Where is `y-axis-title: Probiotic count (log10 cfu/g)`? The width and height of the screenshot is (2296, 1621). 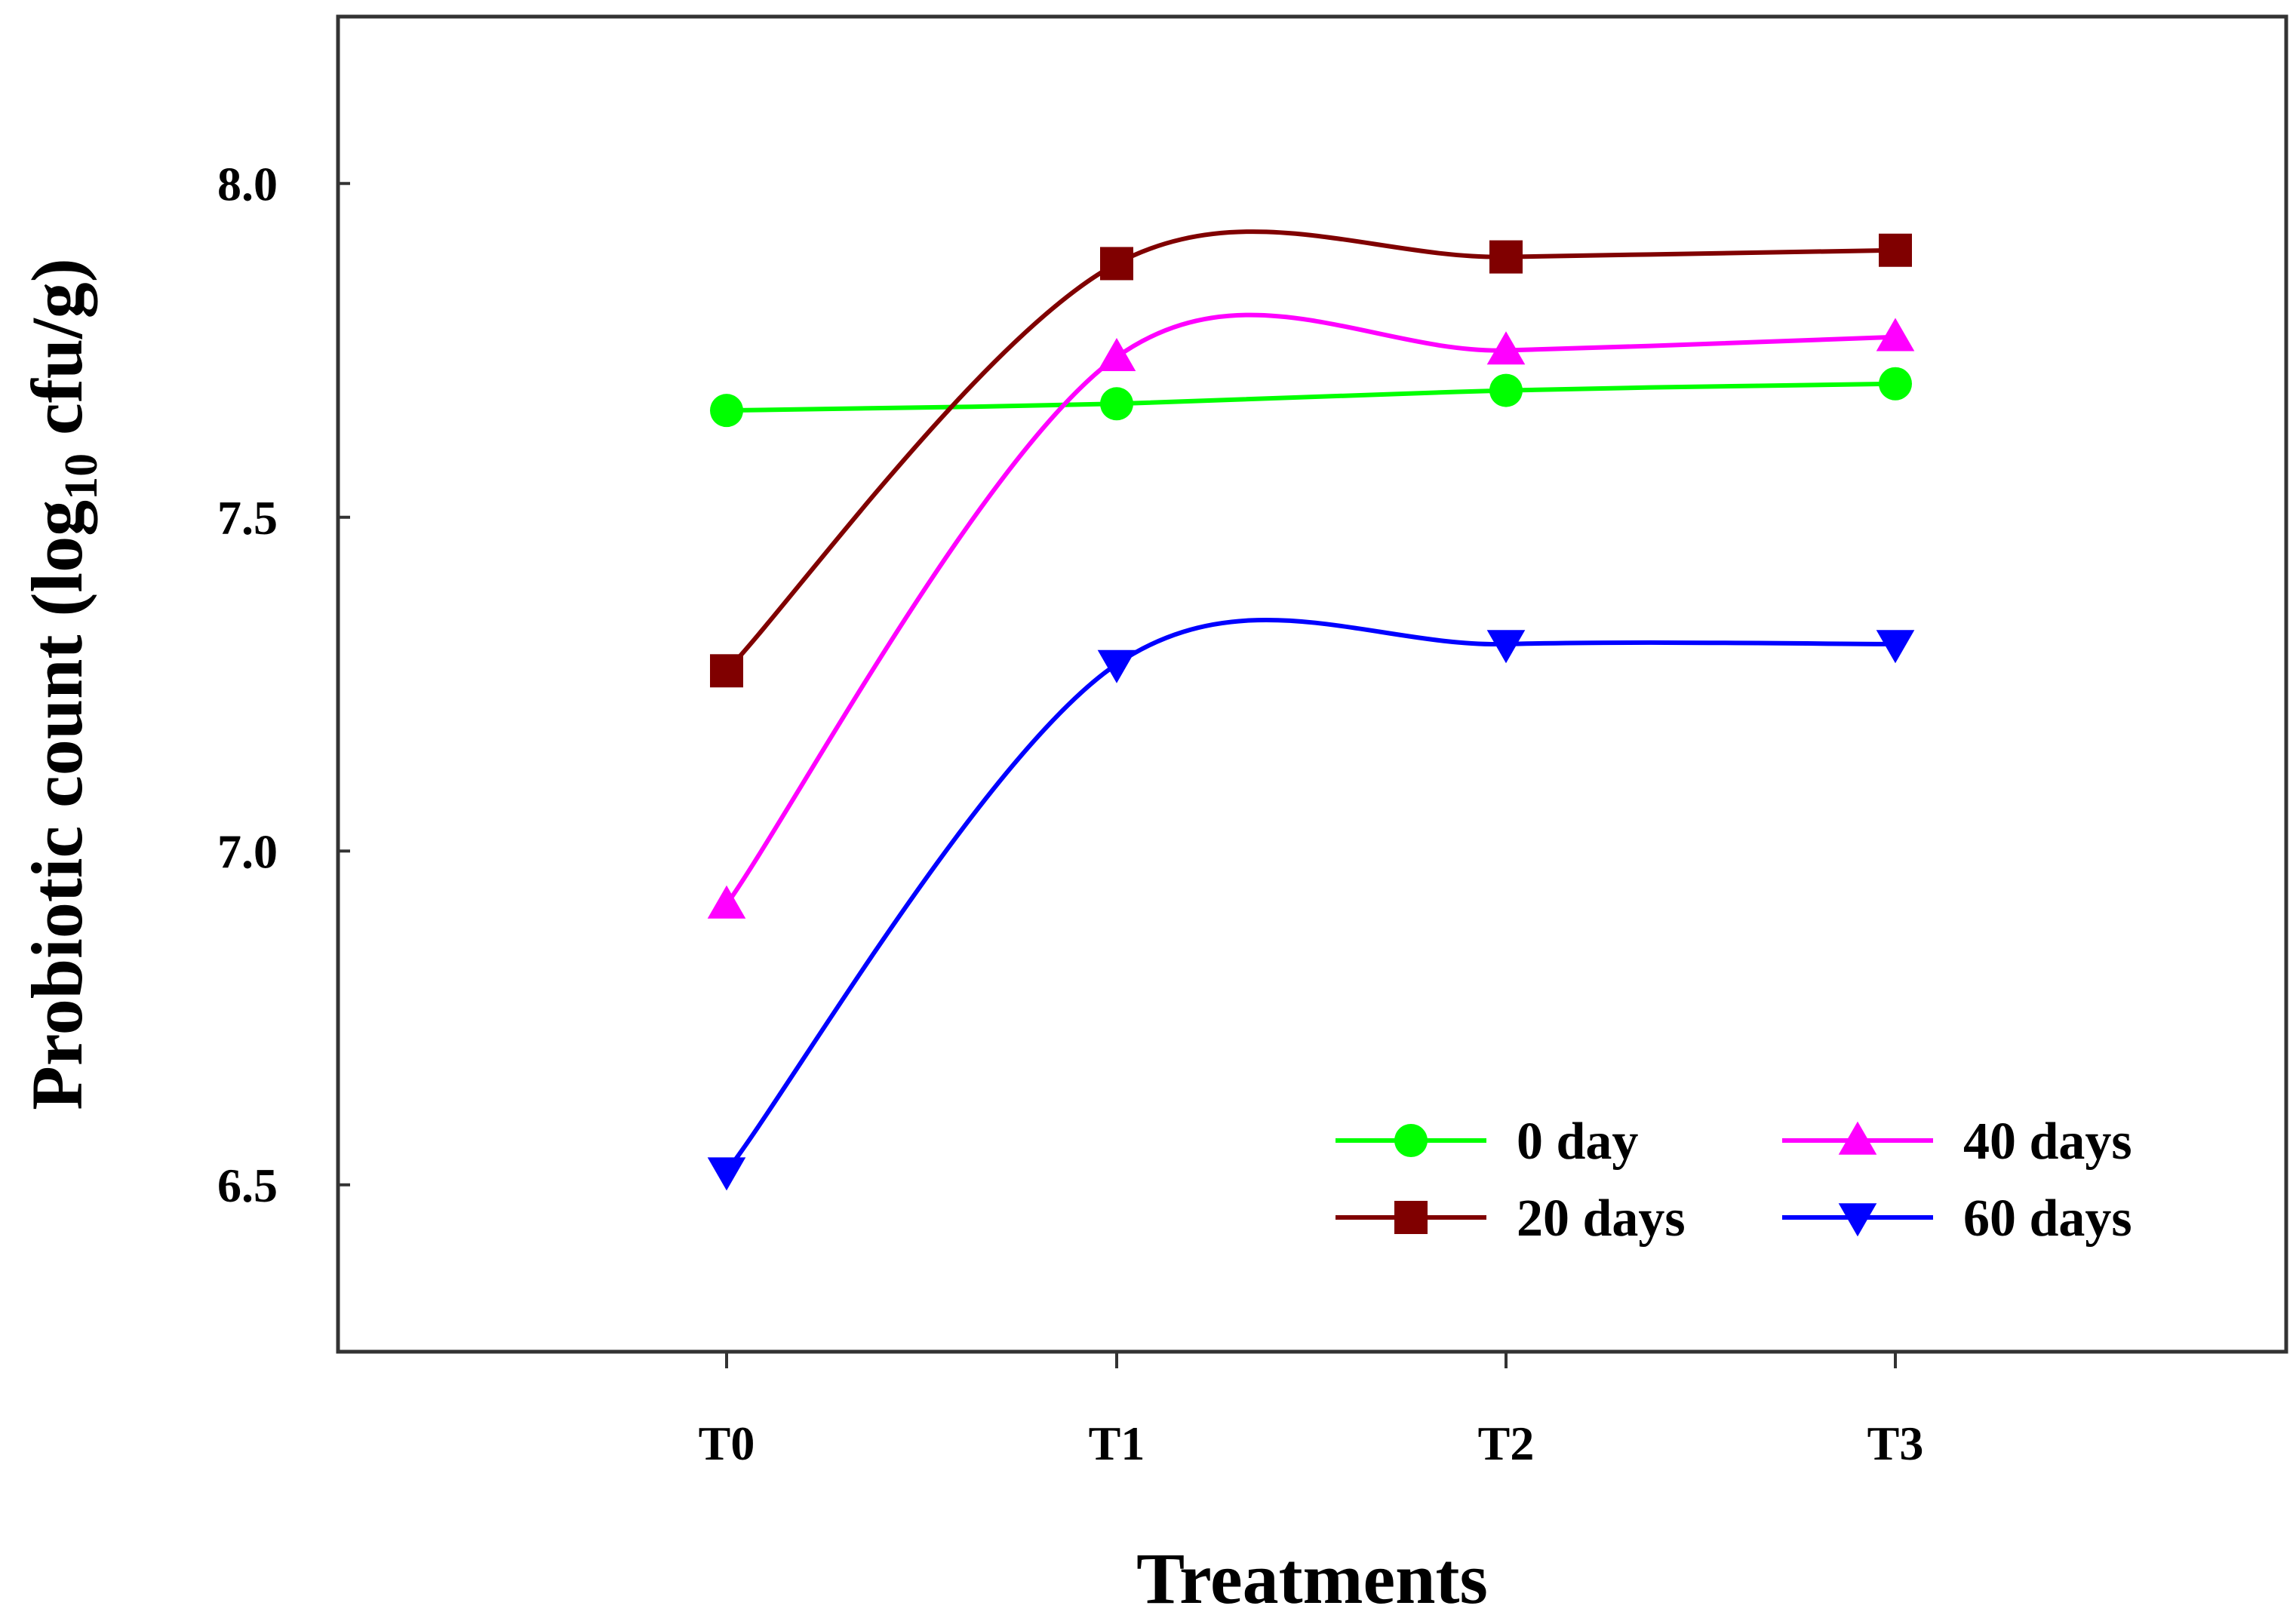 y-axis-title: Probiotic count (log10 cfu/g) is located at coordinates (62, 684).